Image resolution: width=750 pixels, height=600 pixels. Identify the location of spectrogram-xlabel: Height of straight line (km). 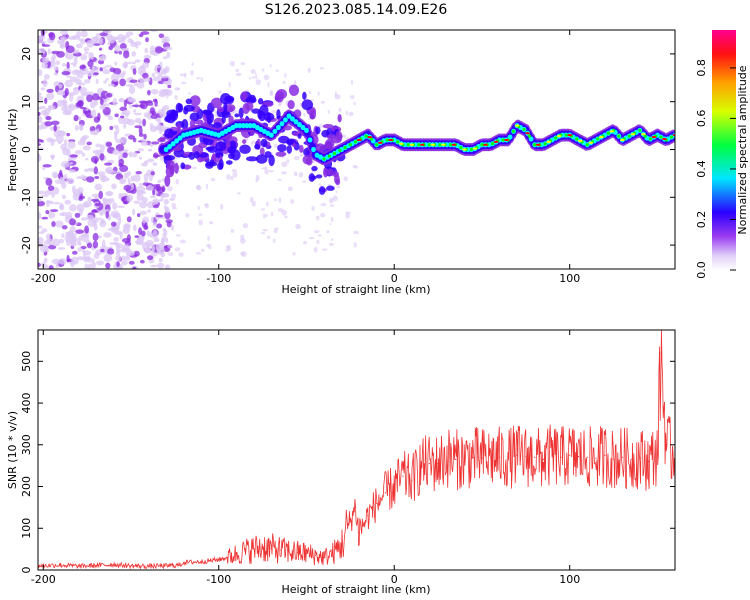
(355, 289).